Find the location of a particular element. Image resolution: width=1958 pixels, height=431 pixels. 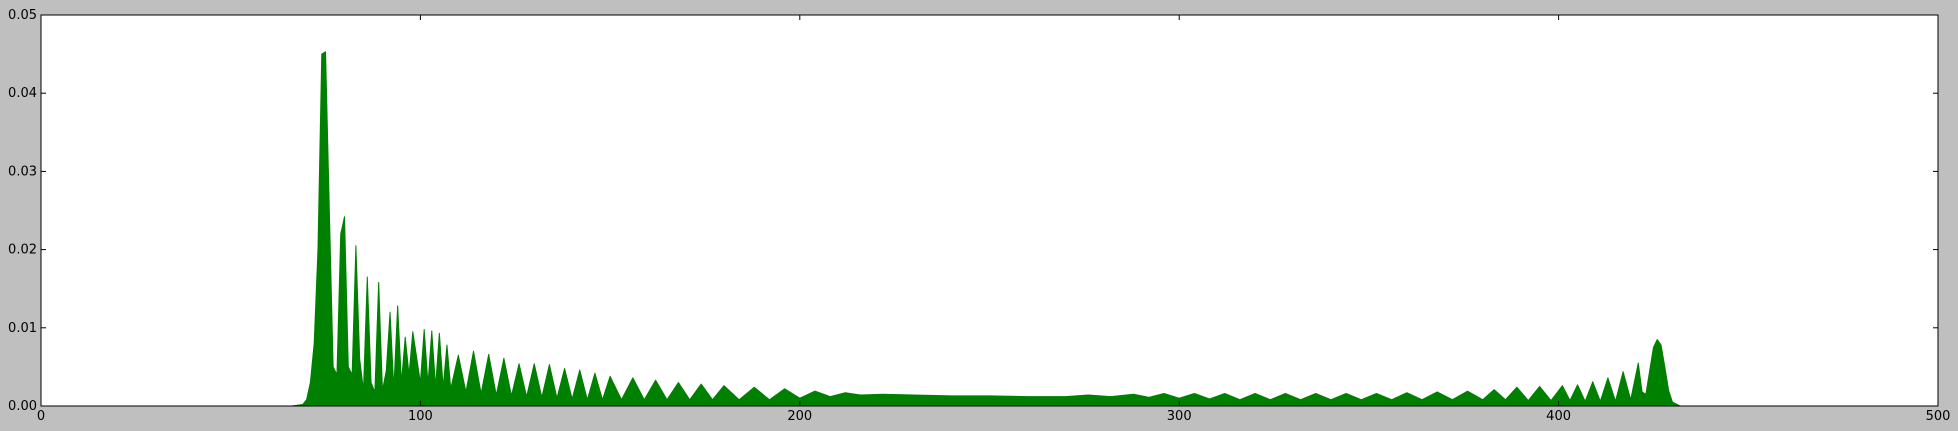

y-tick-label: 0.00 is located at coordinates (22, 406).